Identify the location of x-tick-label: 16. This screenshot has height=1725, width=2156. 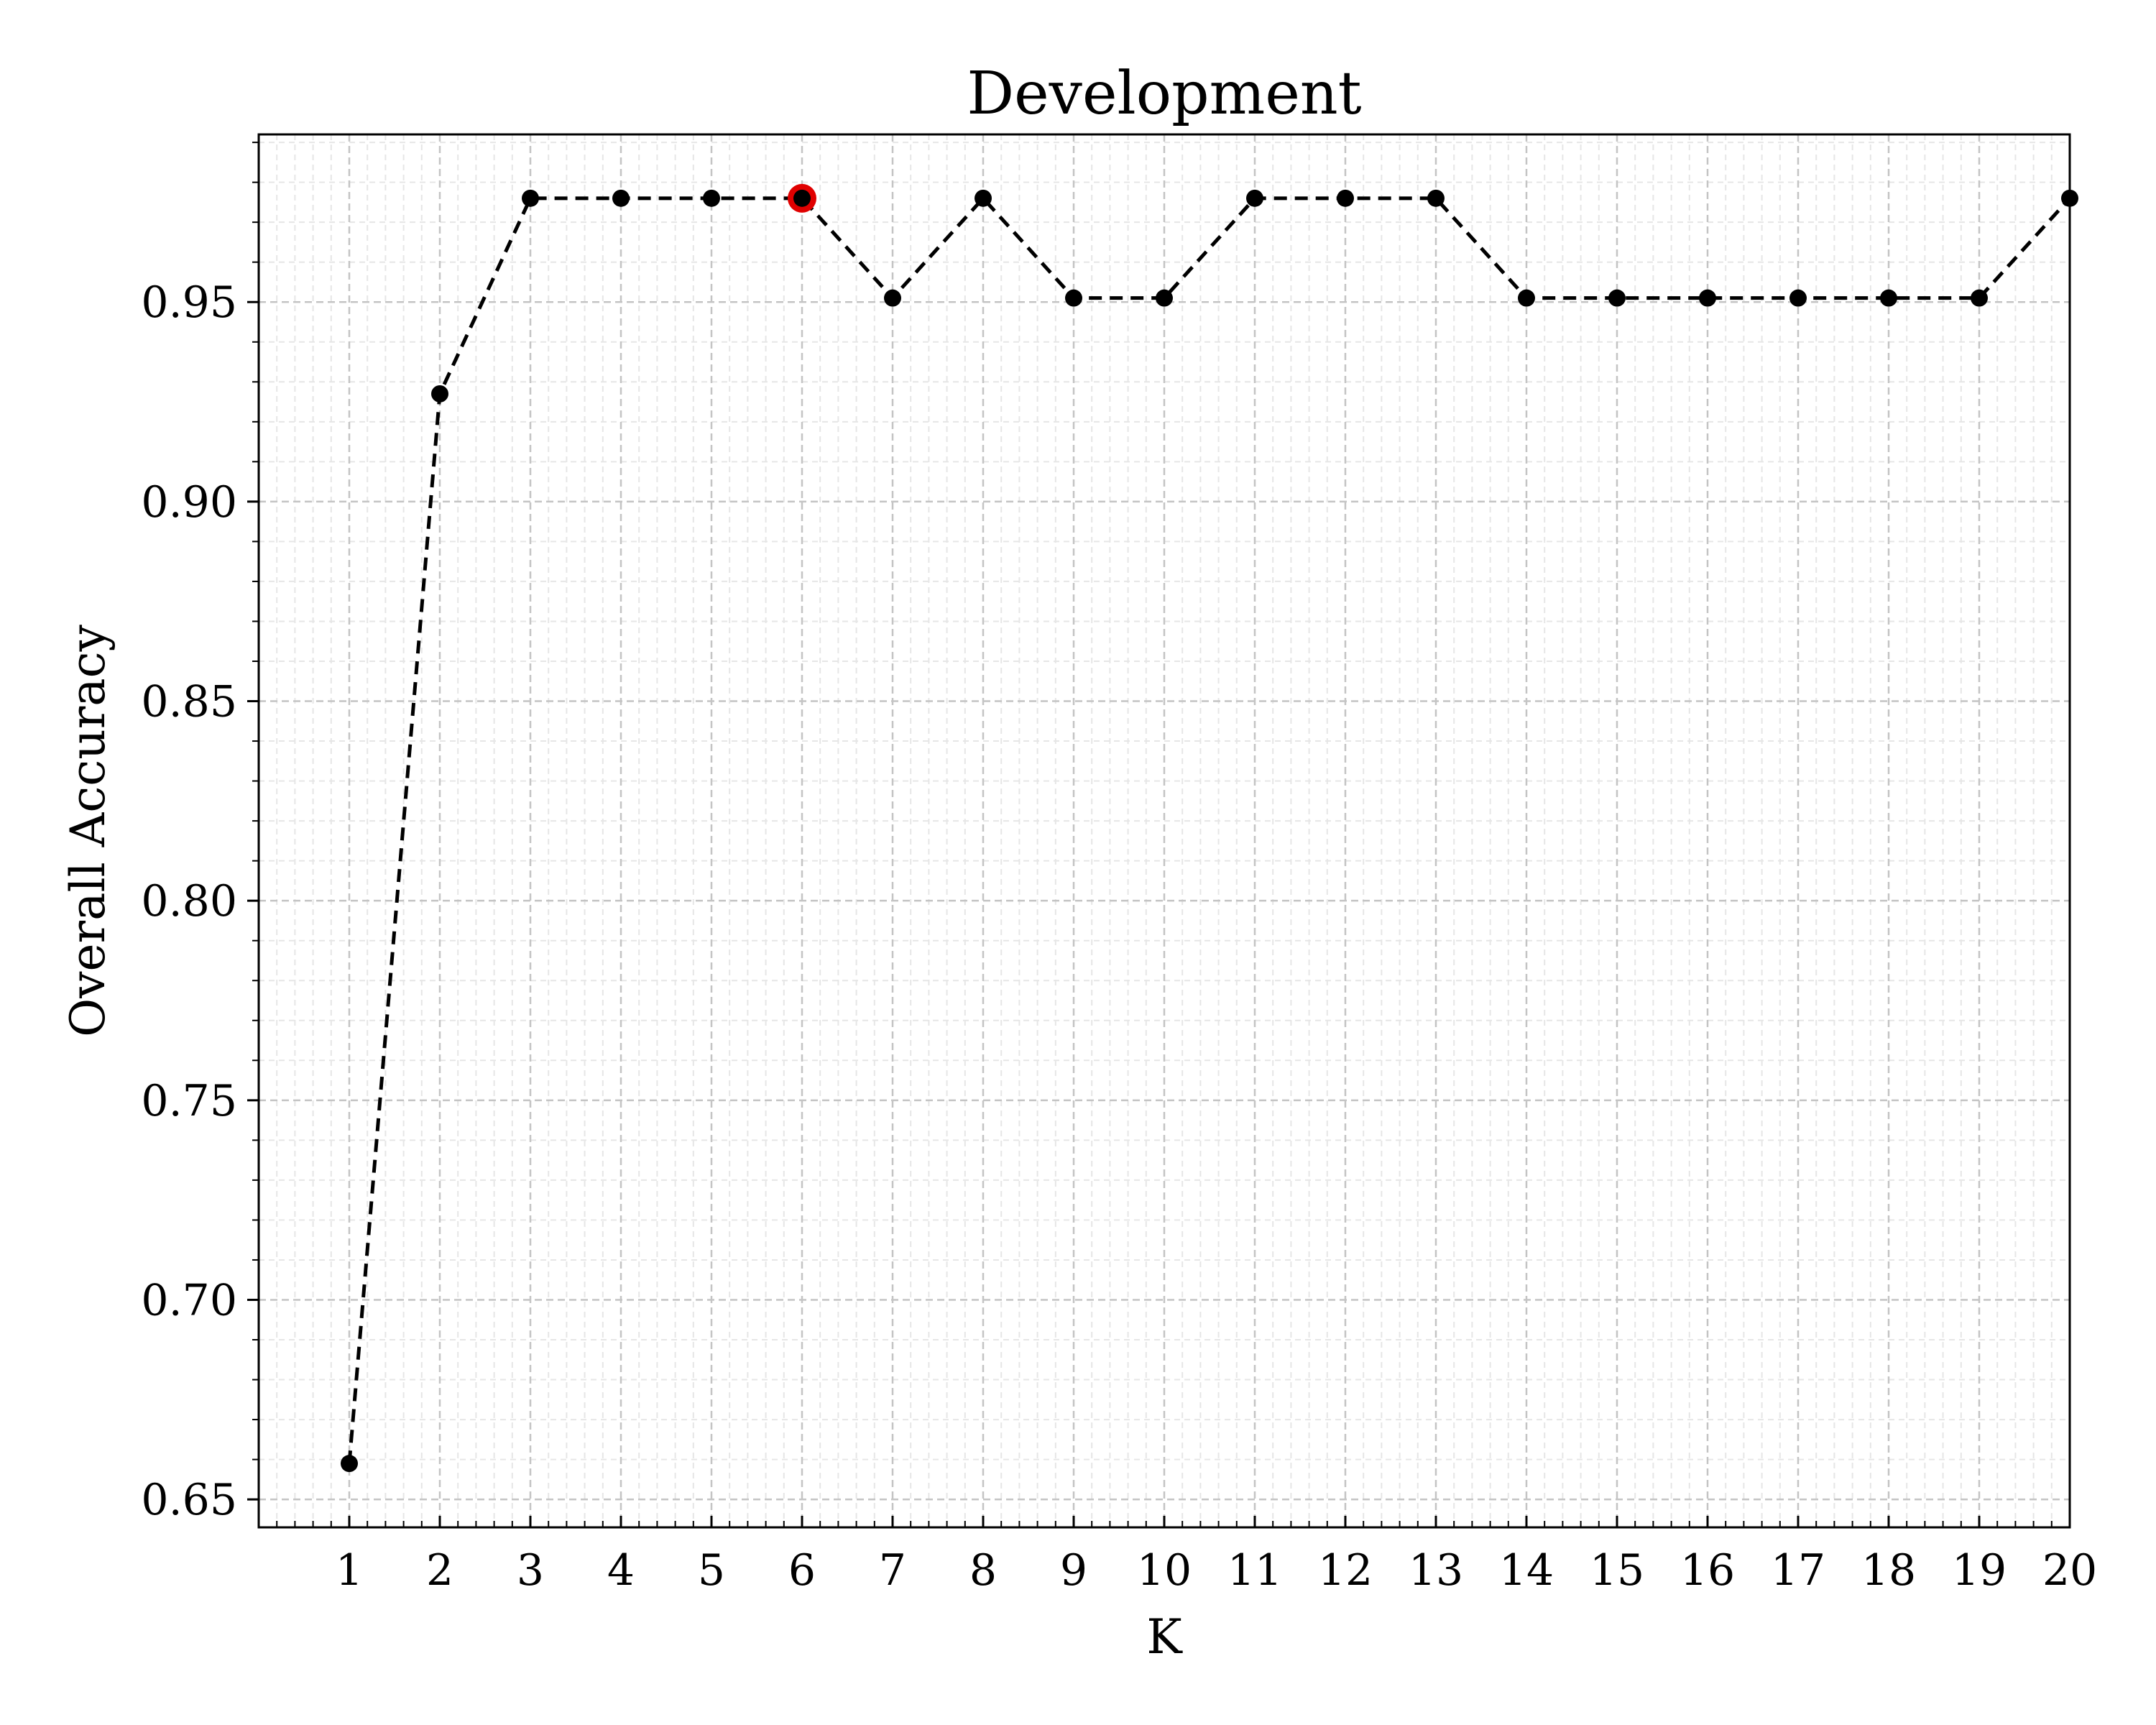
(1707, 1570).